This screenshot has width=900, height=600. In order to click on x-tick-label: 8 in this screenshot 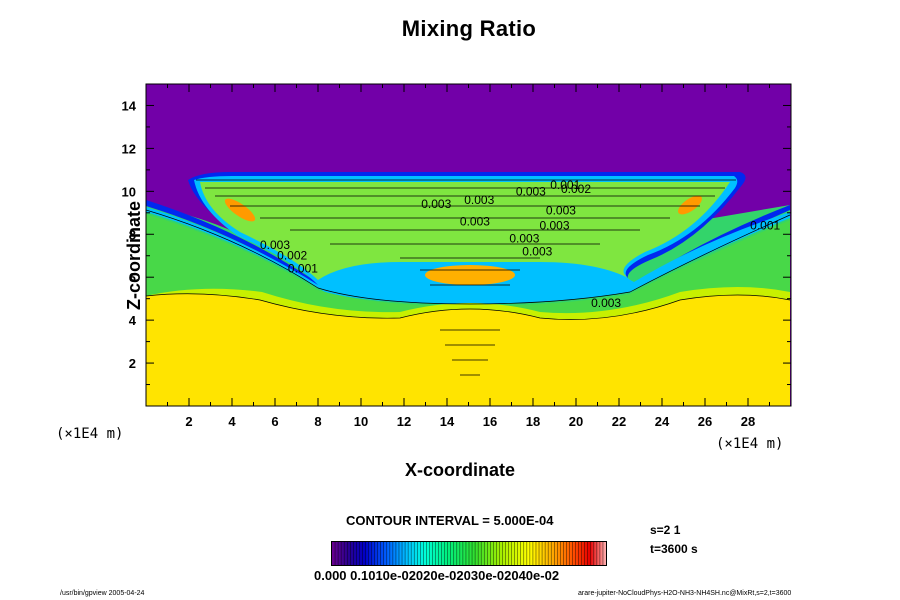, I will do `click(317, 421)`.